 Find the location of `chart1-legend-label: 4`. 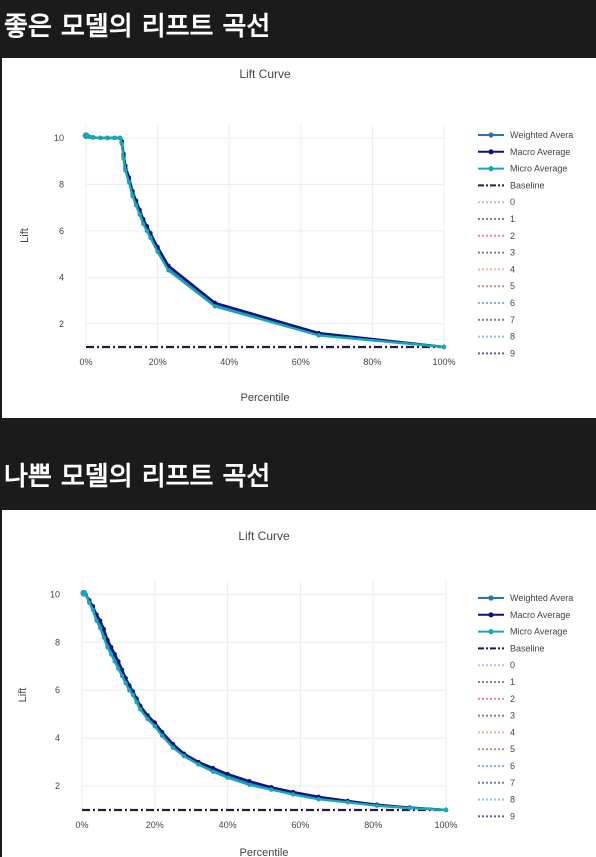

chart1-legend-label: 4 is located at coordinates (512, 732).